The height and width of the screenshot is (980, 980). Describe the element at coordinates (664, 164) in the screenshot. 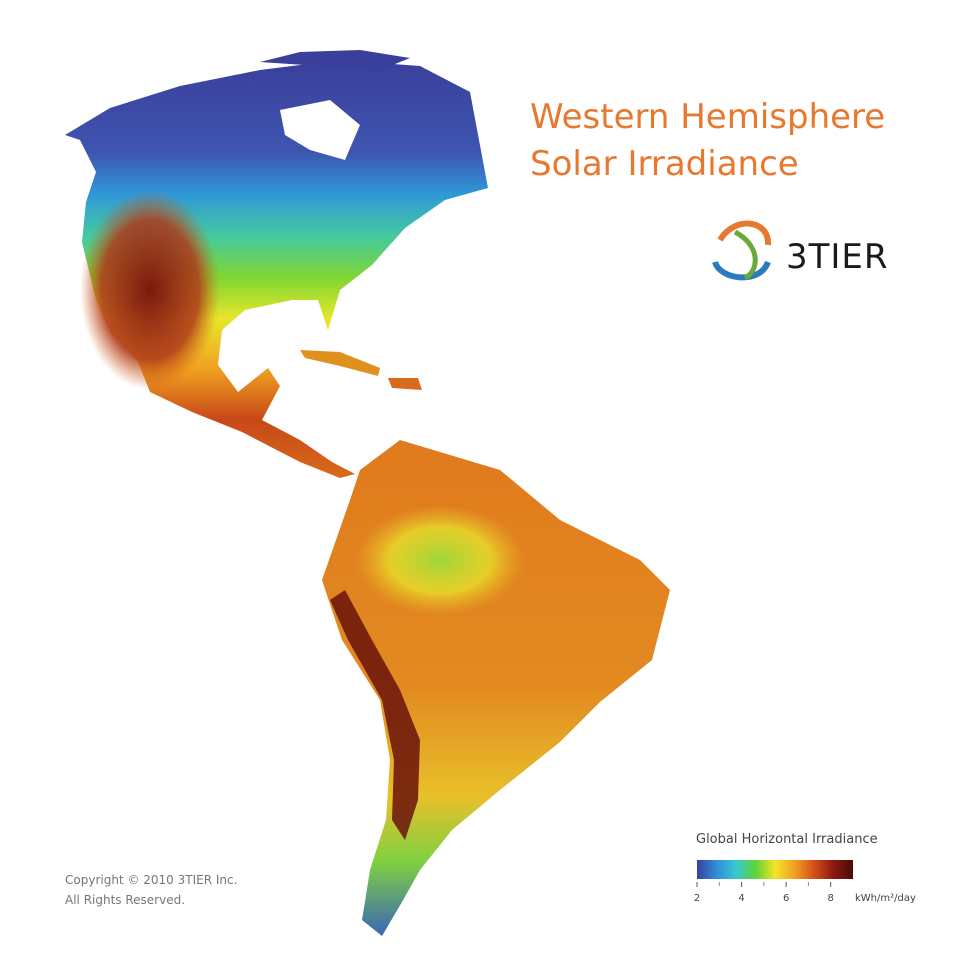

I see `title-line: Solar Irradiance` at that location.